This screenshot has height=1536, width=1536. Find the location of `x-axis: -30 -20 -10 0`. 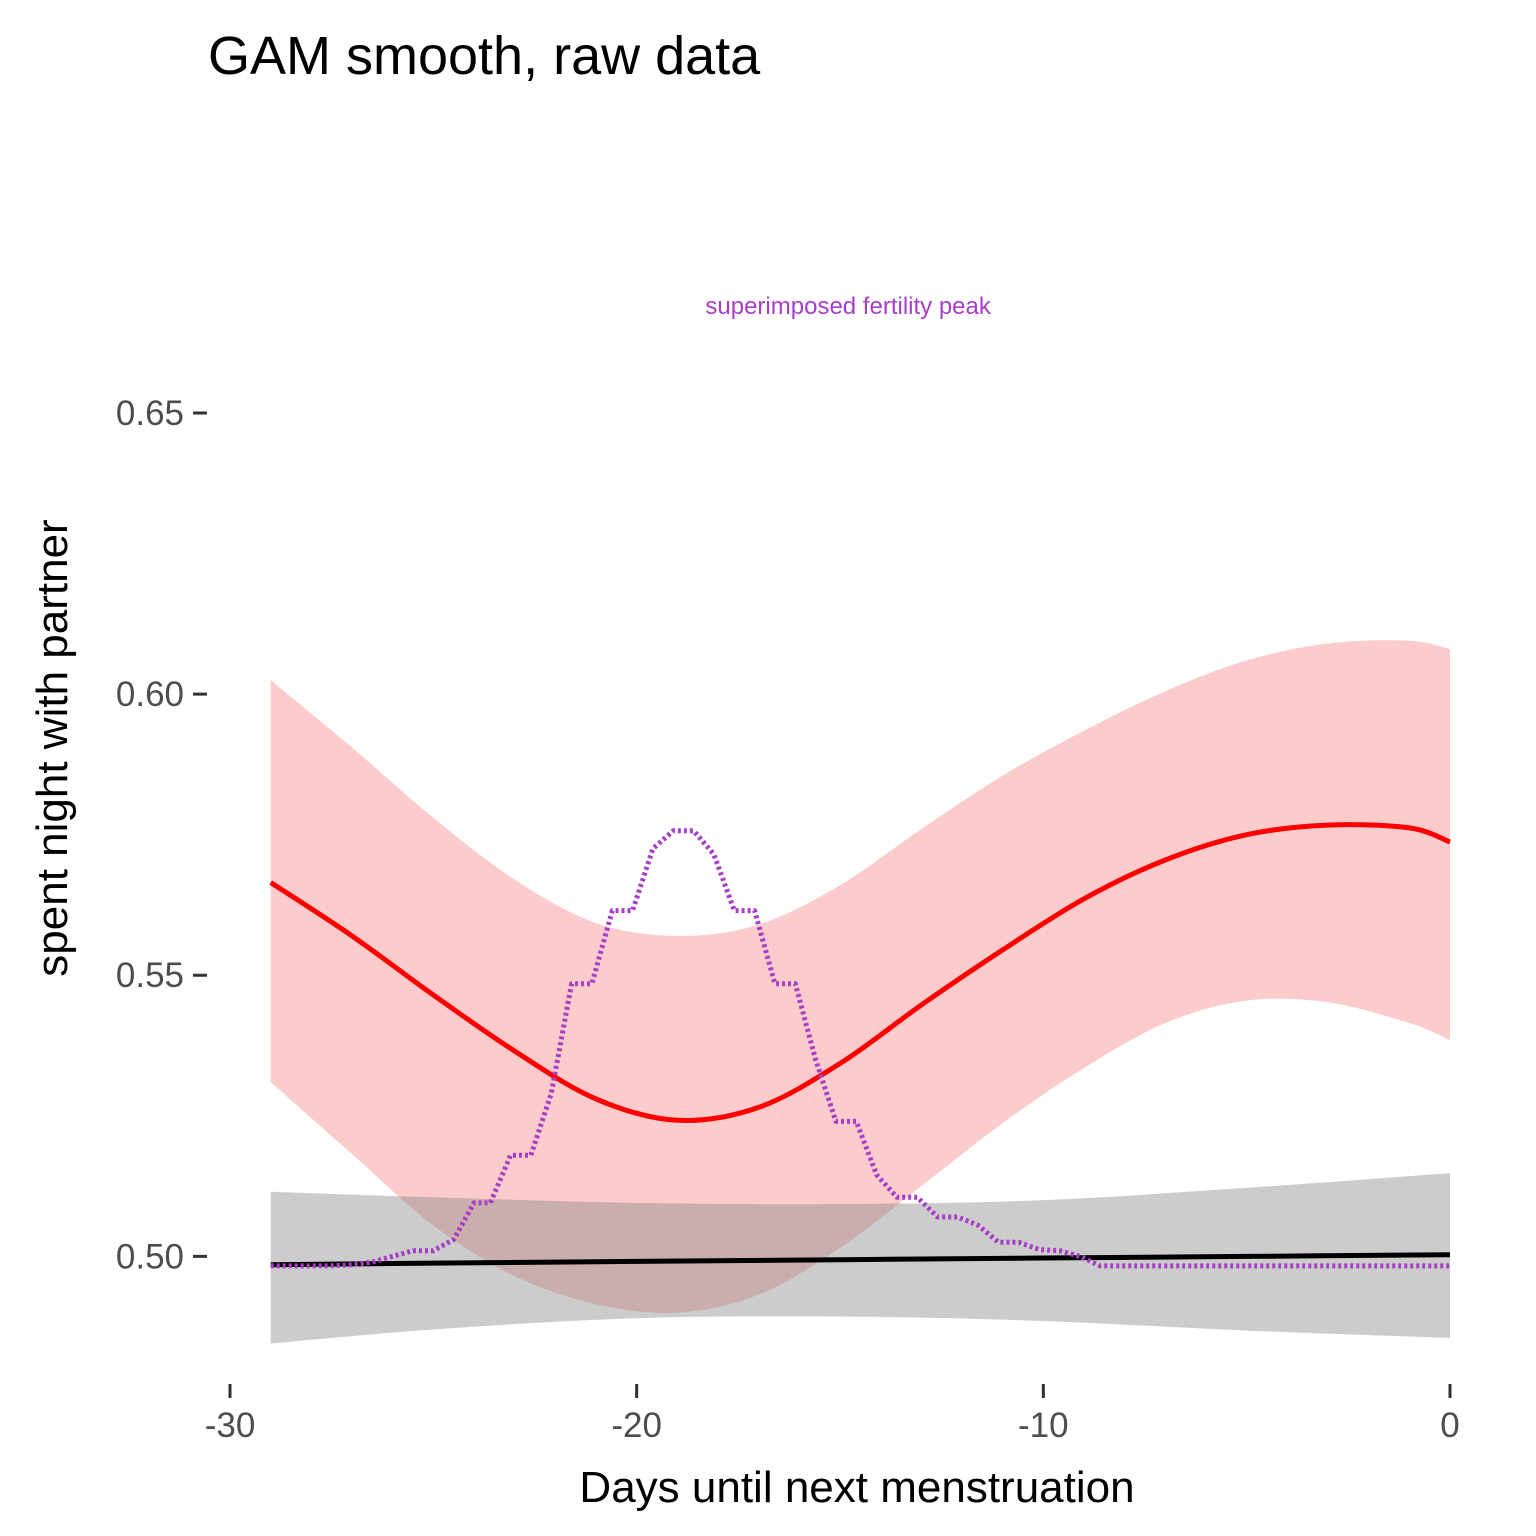

x-axis: -30 -20 -10 0 is located at coordinates (832, 1414).